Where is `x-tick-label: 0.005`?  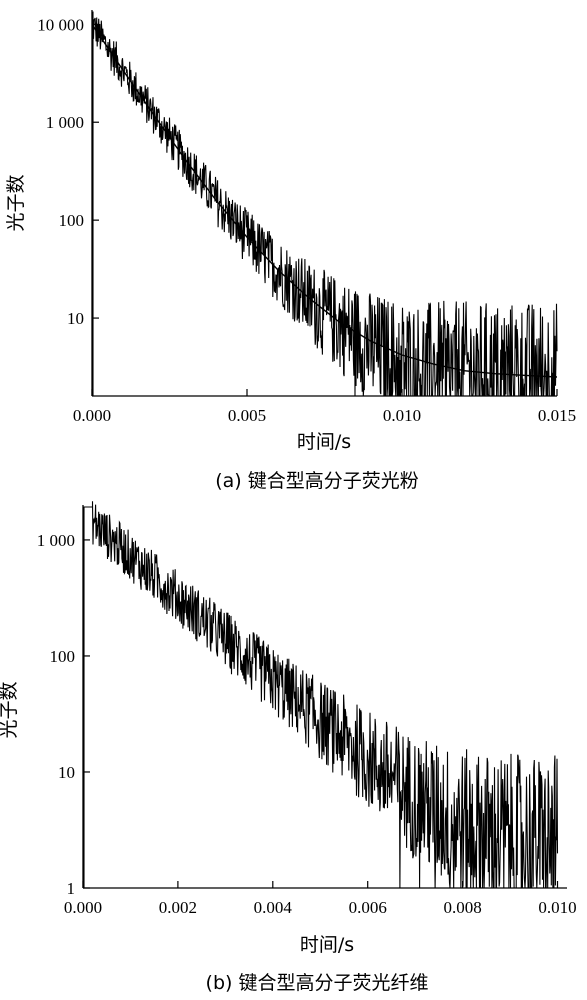 x-tick-label: 0.005 is located at coordinates (247, 415).